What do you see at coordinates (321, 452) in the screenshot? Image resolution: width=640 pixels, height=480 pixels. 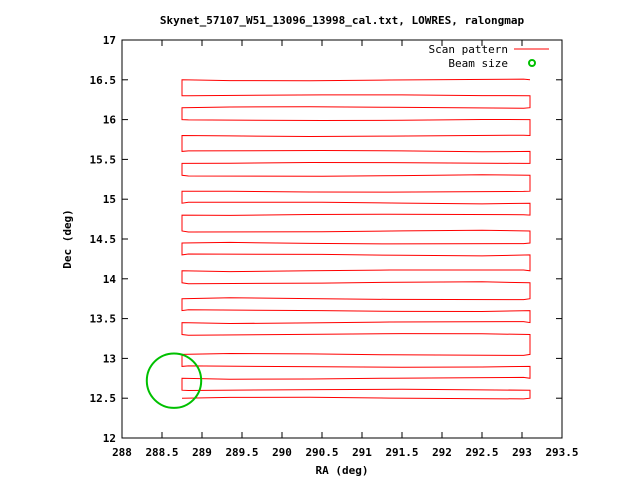 I see `x-tick-label: 290.5` at bounding box center [321, 452].